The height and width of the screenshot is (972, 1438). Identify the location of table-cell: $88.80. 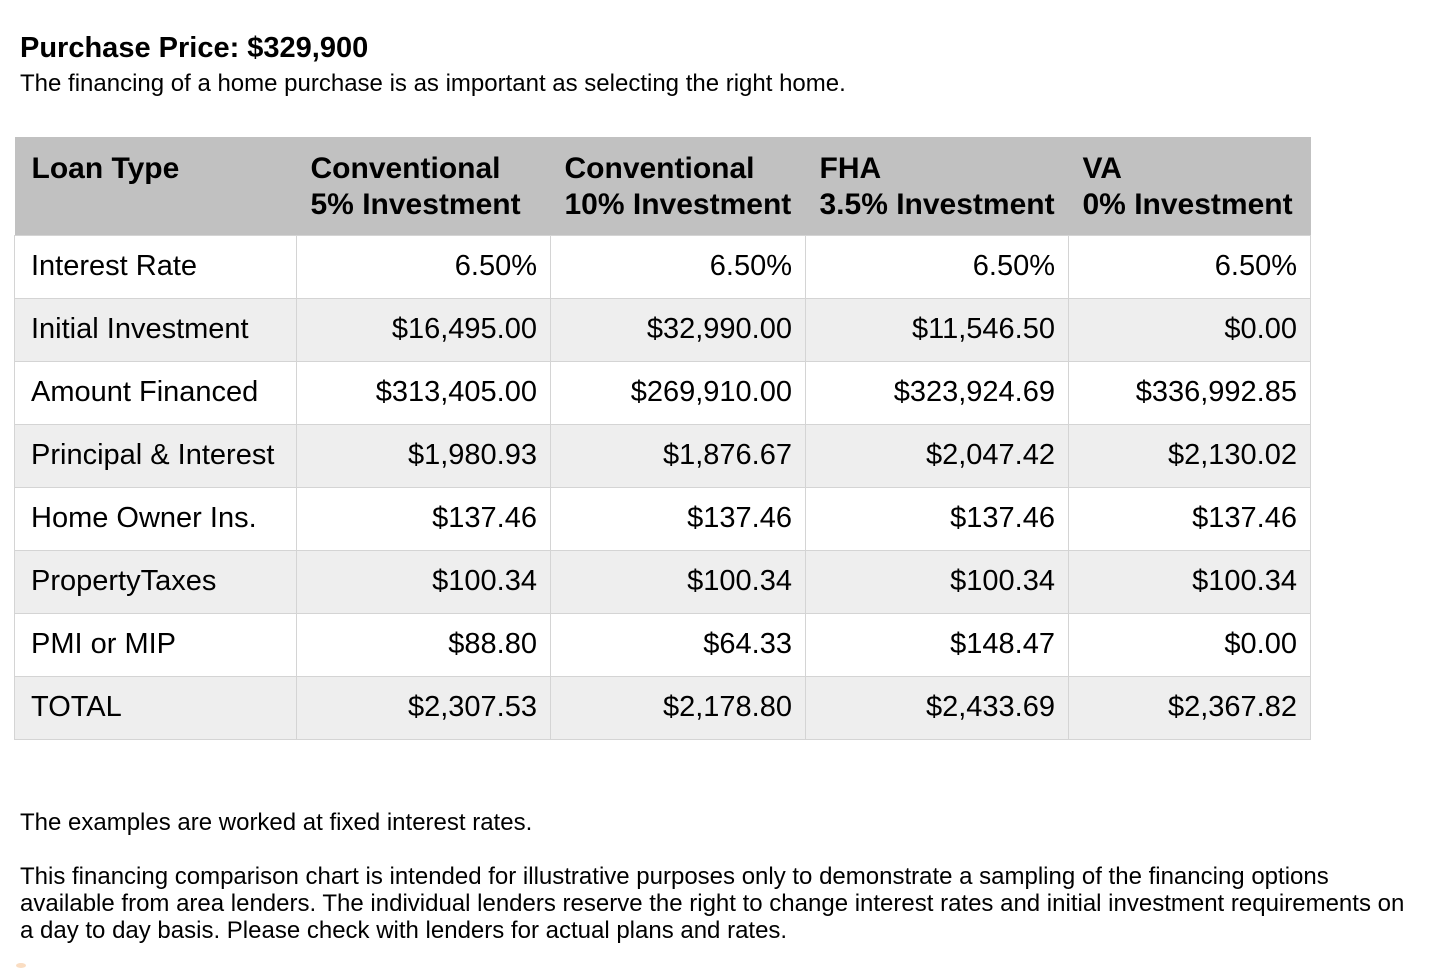
(423, 644).